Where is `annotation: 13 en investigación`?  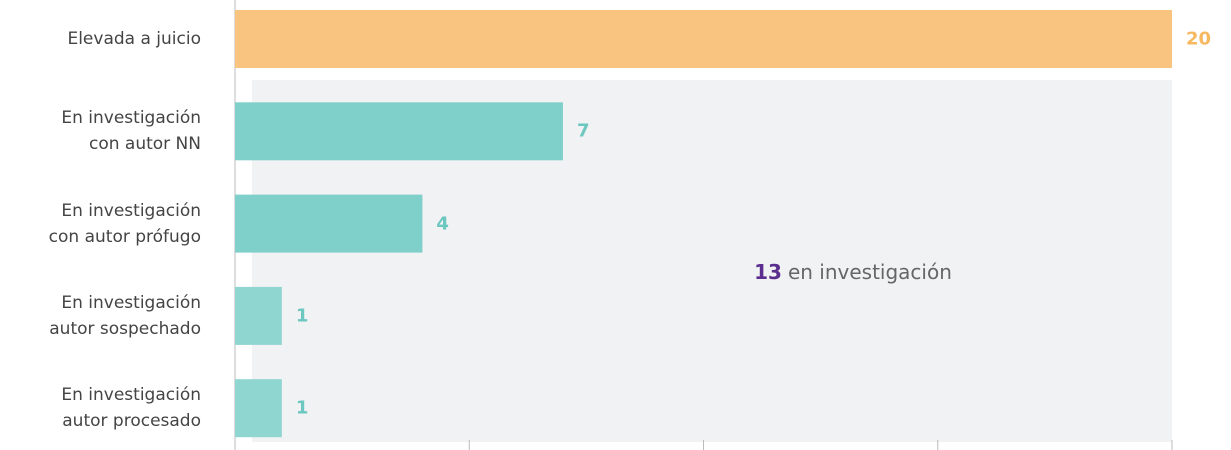 annotation: 13 en investigación is located at coordinates (853, 272).